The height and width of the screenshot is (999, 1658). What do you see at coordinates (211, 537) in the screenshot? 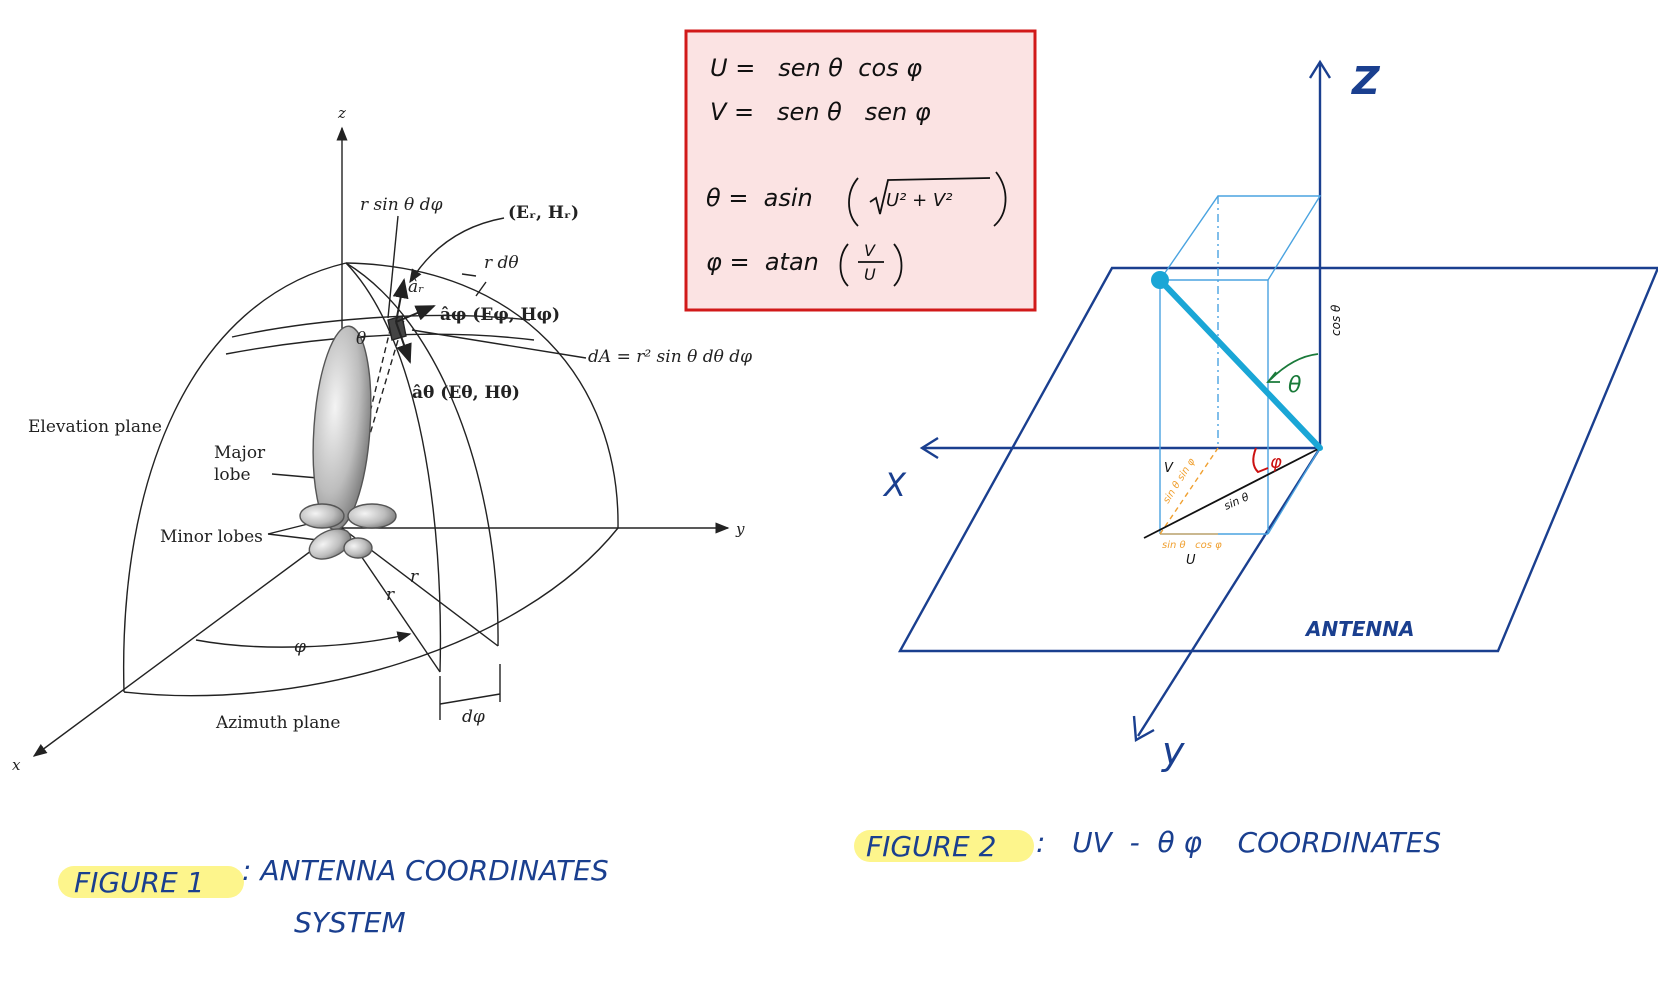
I see `fig1-minor-lobes-label: Minor lobes` at bounding box center [211, 537].